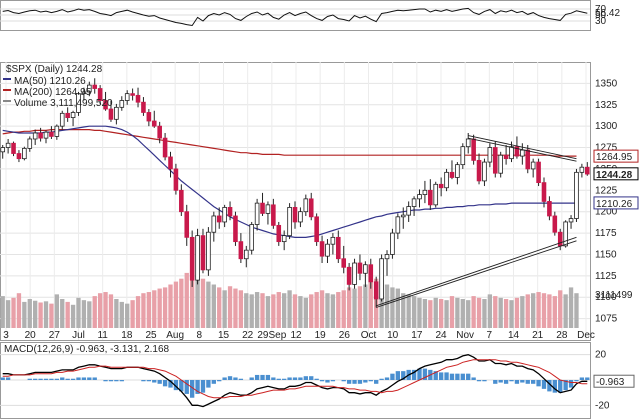 The image size is (640, 420). I want to click on price-tick-label: 1350, so click(606, 83).